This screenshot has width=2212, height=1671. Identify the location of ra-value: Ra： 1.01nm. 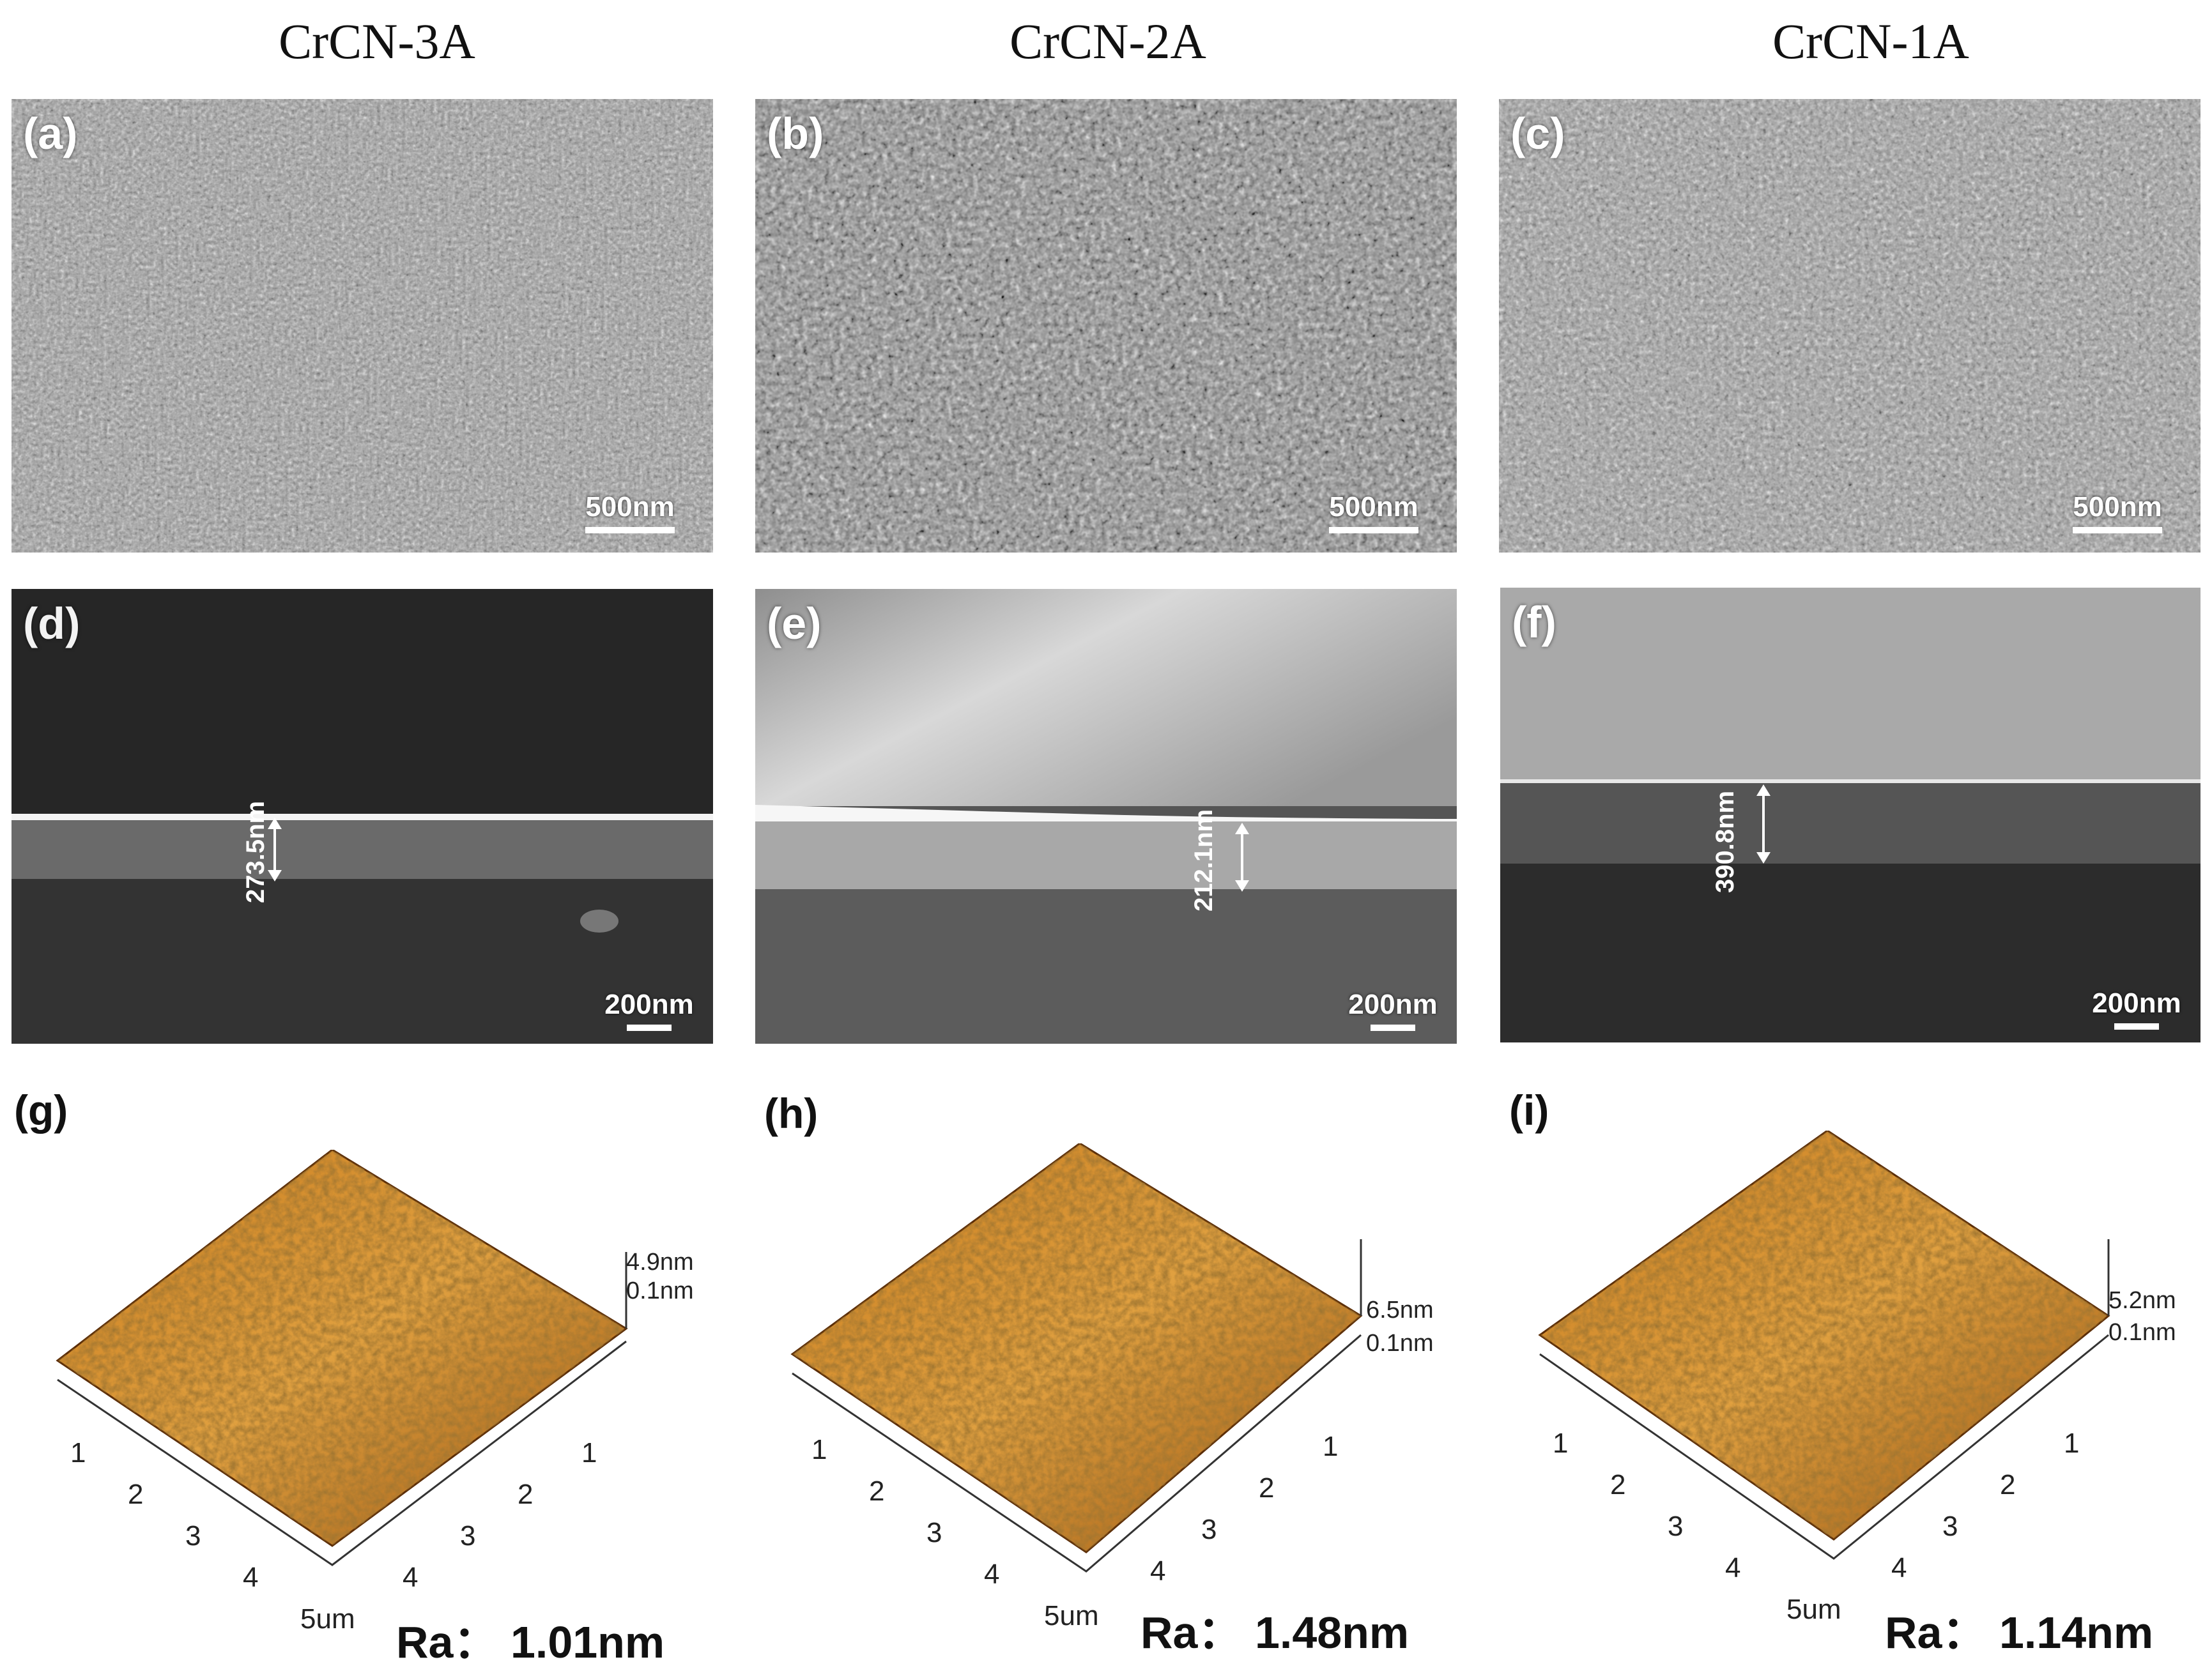
(530, 1642).